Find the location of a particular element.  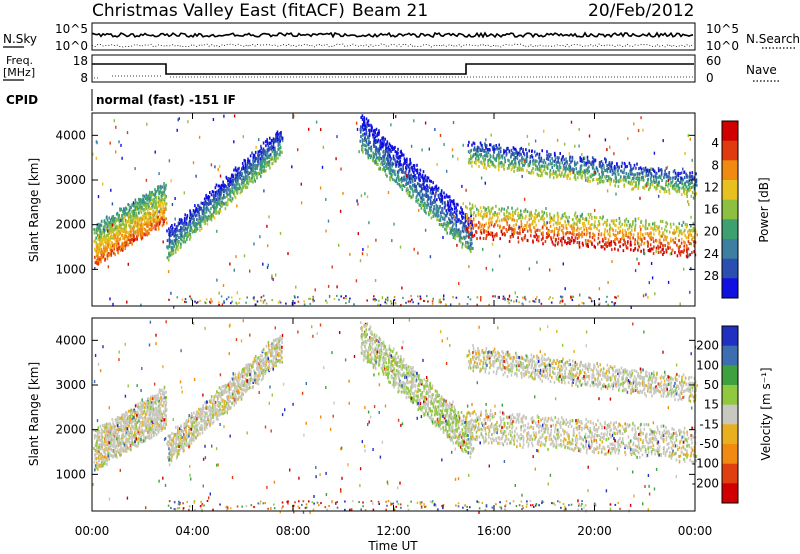

cpid-panel: CPID normal (fast) -151 IF is located at coordinates (121, 100).